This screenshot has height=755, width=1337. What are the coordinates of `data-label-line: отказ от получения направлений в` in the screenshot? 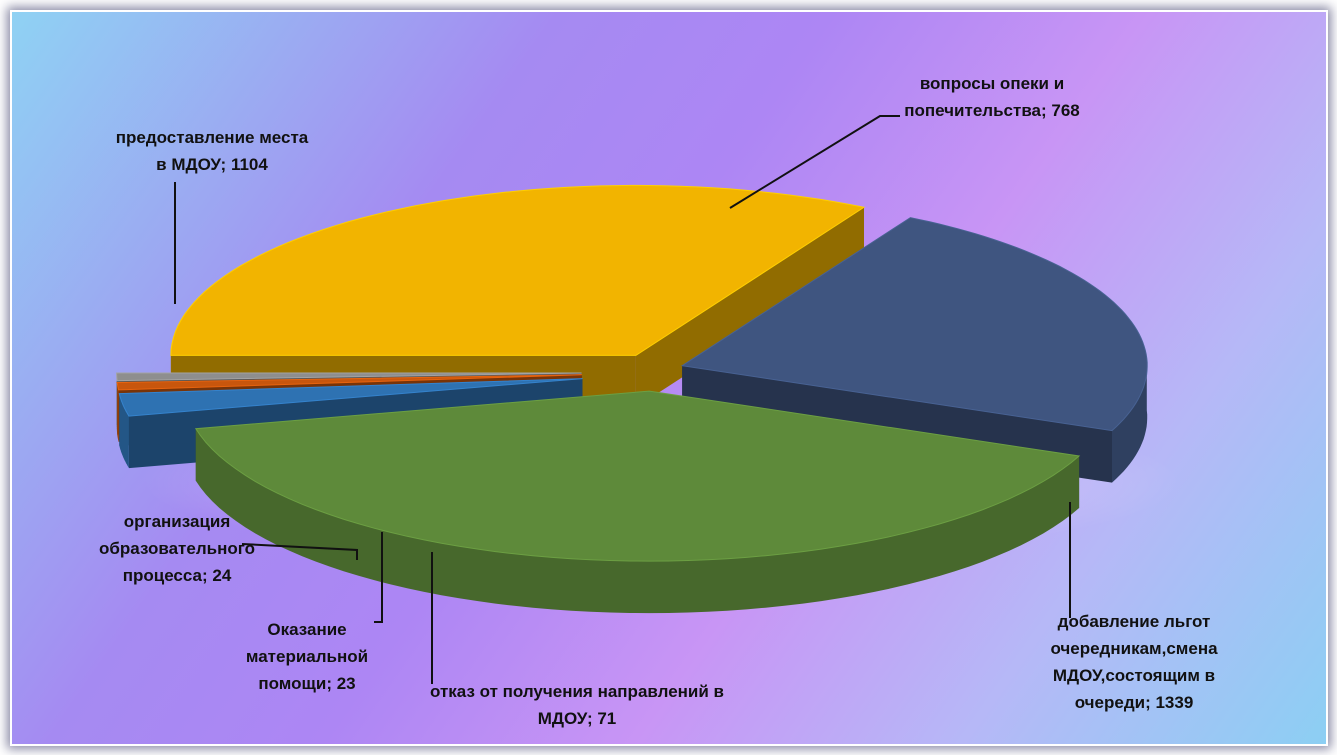 It's located at (576, 691).